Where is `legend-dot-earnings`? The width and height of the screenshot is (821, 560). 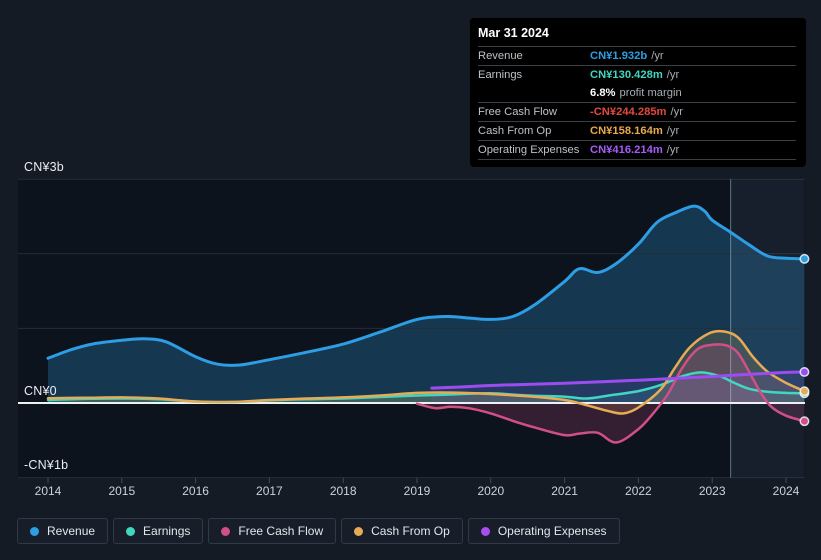 legend-dot-earnings is located at coordinates (131, 531).